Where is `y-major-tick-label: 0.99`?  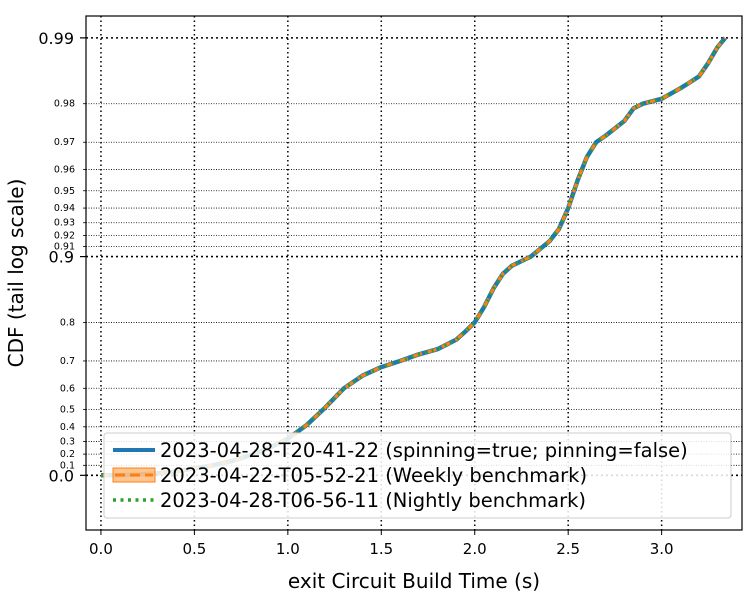
y-major-tick-label: 0.99 is located at coordinates (56, 38).